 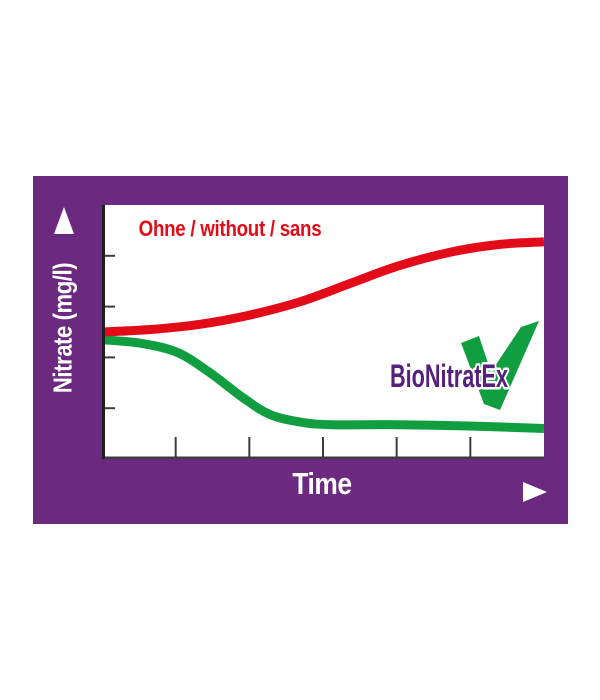 I want to click on bionitratex-logo: BioNitratEx, so click(x=463, y=365).